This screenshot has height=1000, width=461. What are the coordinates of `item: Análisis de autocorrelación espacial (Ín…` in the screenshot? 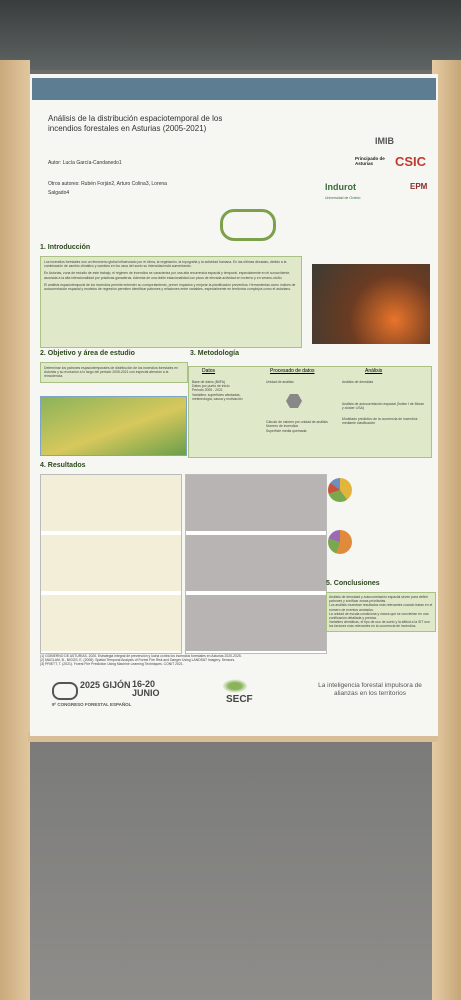 It's located at (383, 406).